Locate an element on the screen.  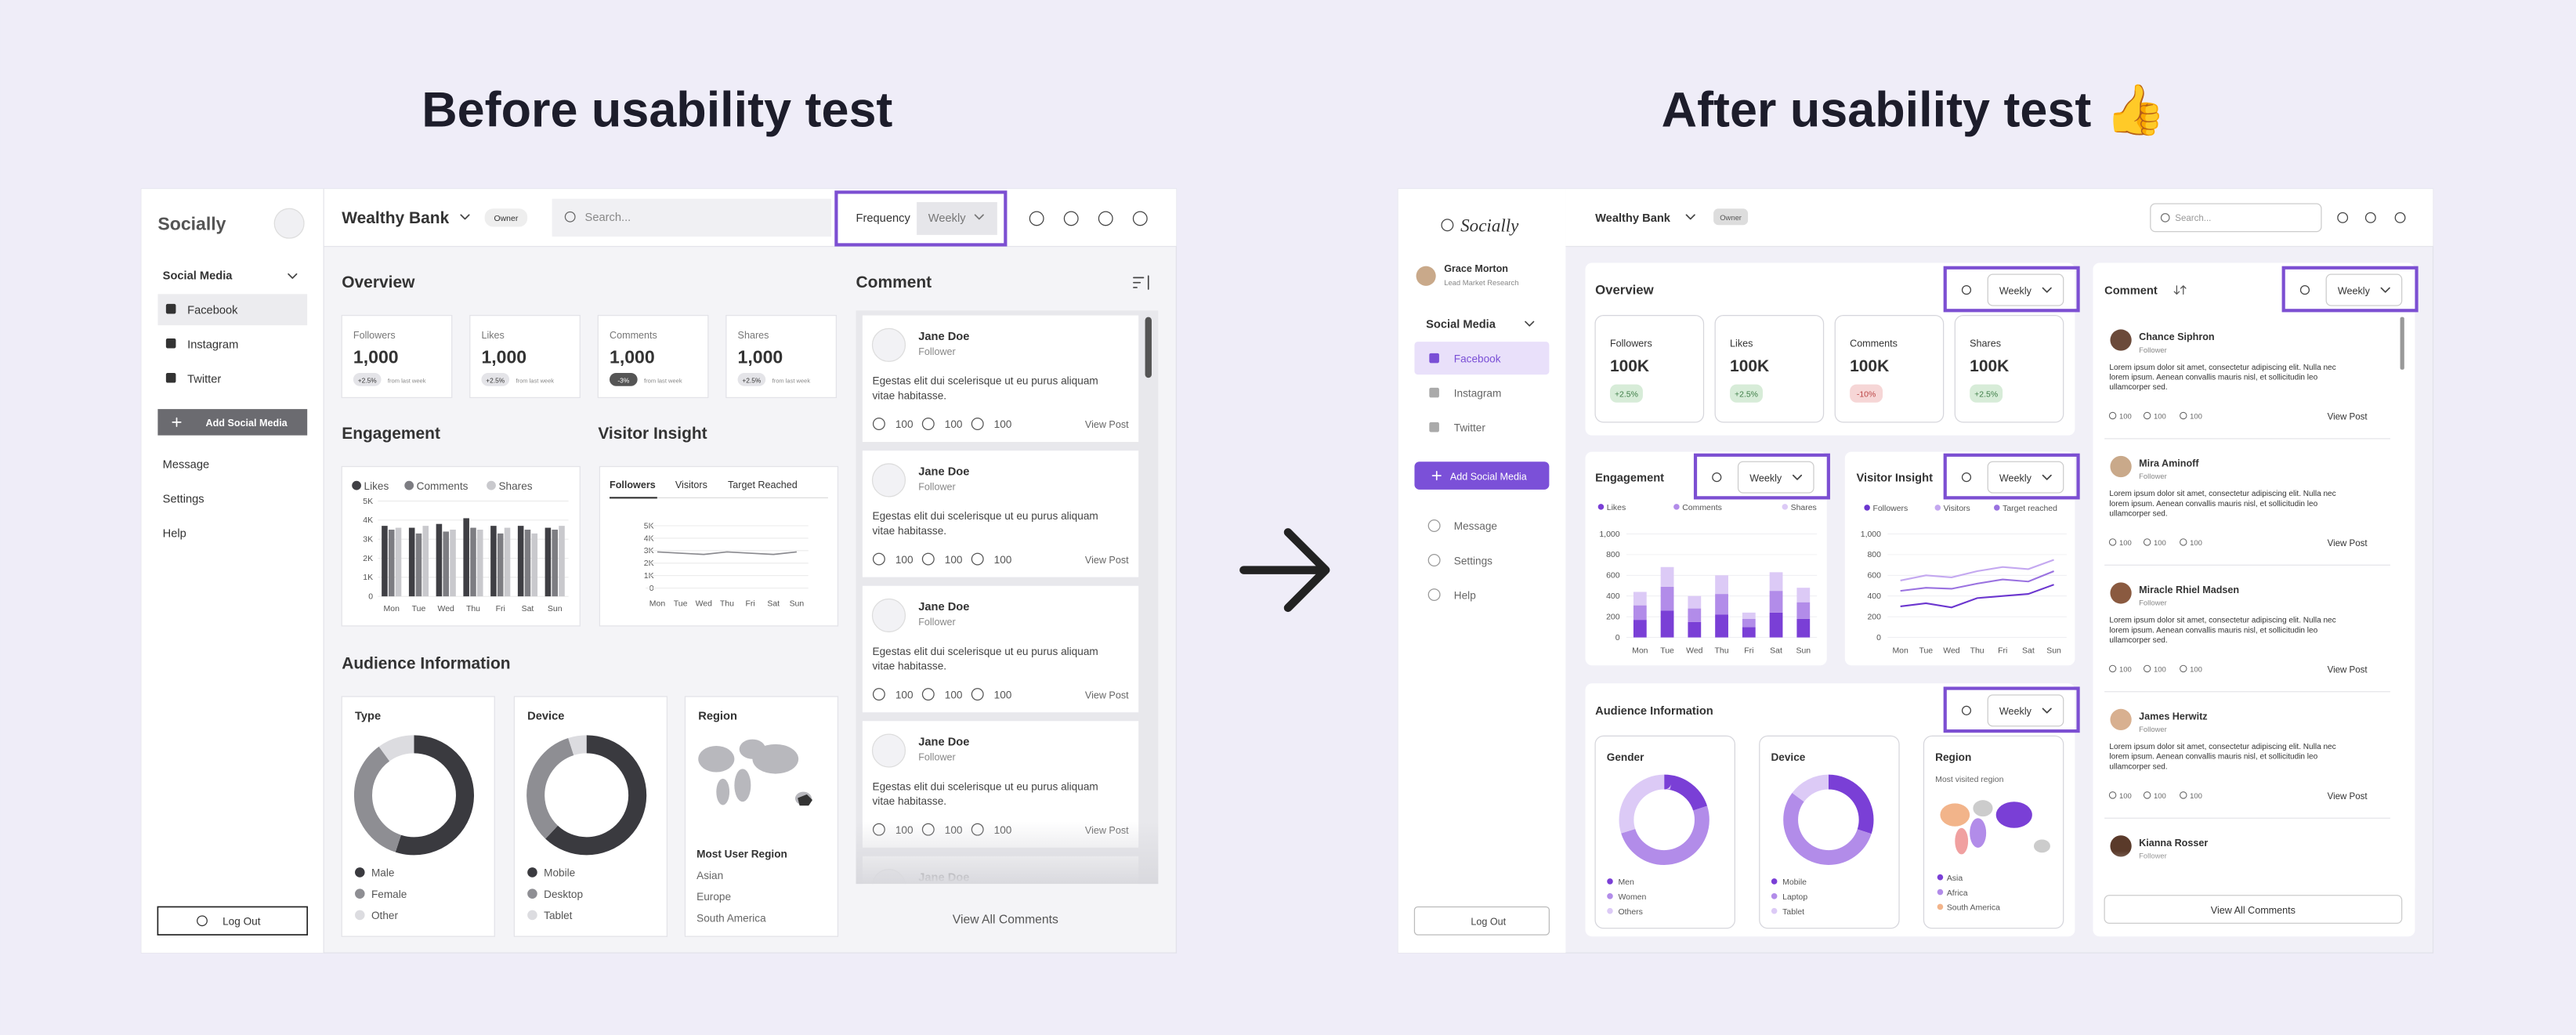
add-button-label: Add Social Media is located at coordinates (247, 423).